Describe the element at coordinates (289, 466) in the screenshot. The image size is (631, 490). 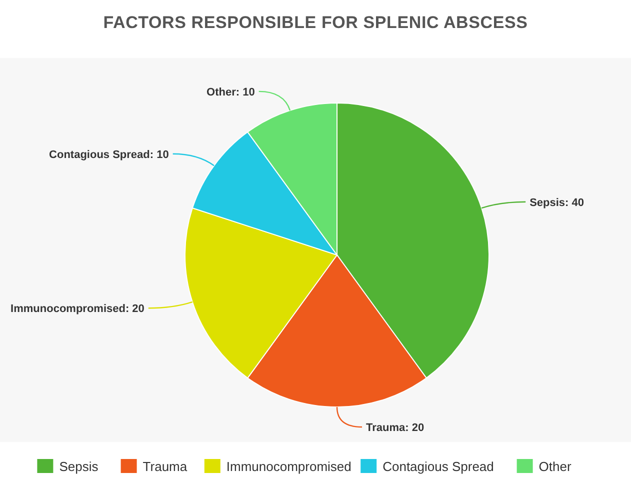
I see `legend-label: Immunocompromised` at that location.